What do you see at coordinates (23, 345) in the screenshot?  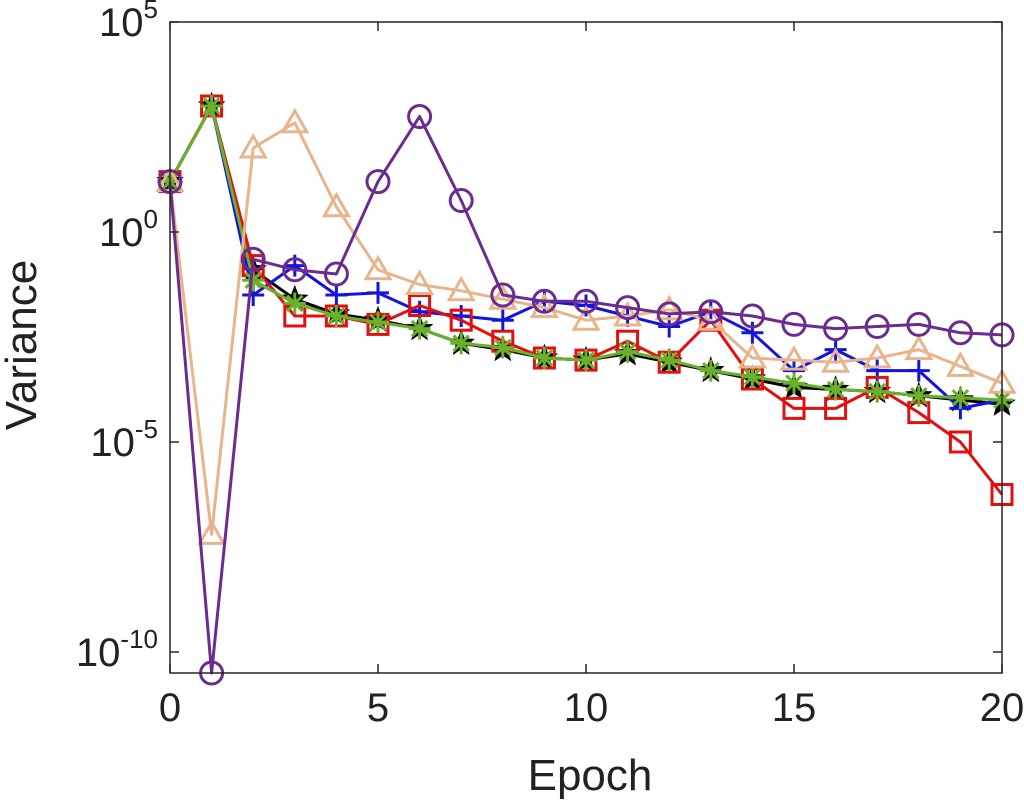 I see `y-axis-title: Variance` at bounding box center [23, 345].